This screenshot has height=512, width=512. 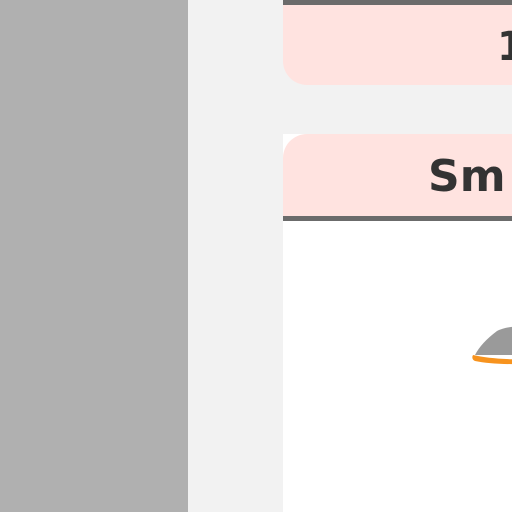 What do you see at coordinates (504, 47) in the screenshot?
I see `card-top-value: 1` at bounding box center [504, 47].